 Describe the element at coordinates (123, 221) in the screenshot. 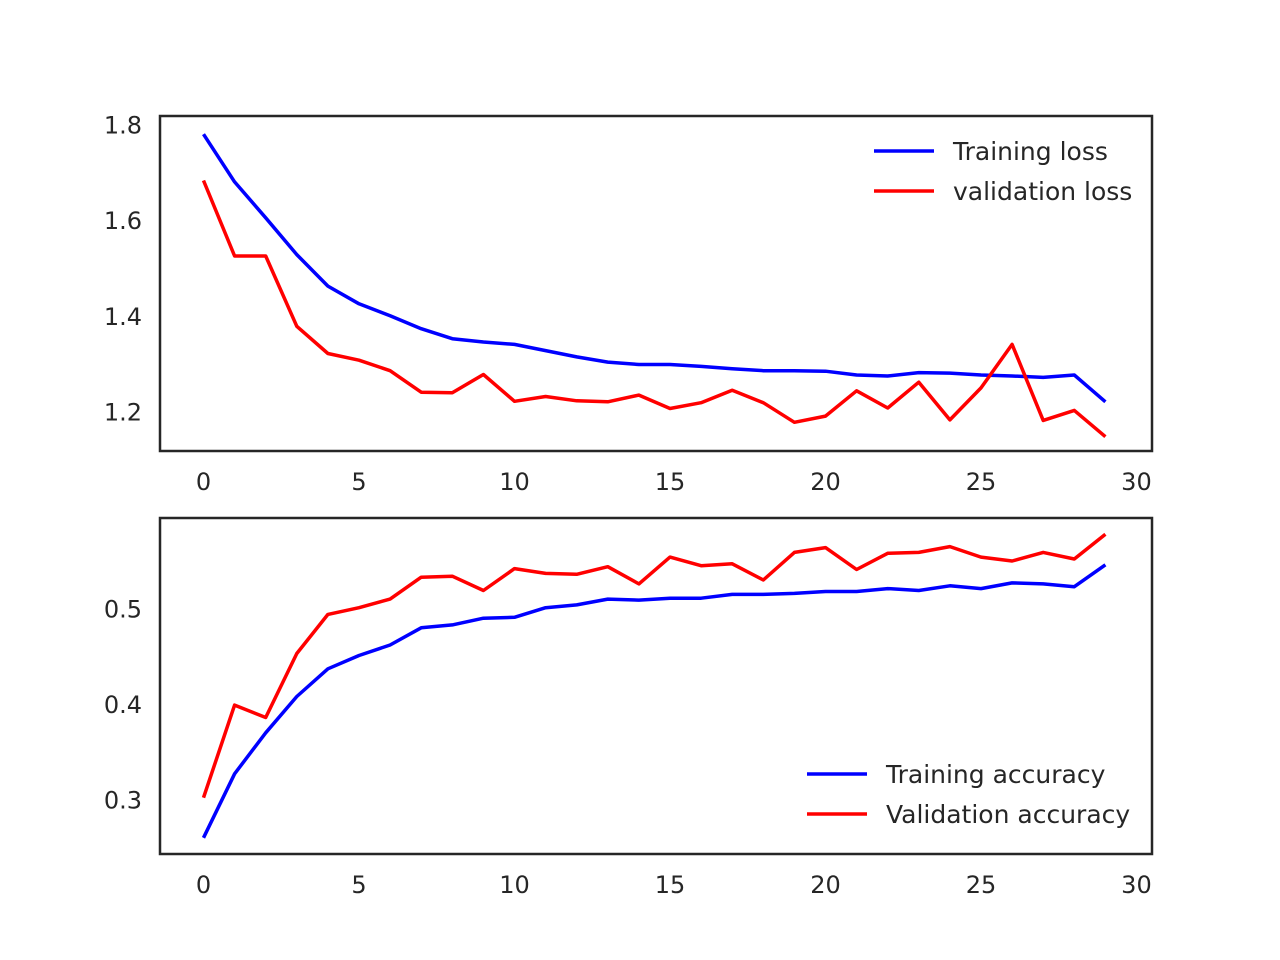

I see `y-tick-label: 1.6` at that location.